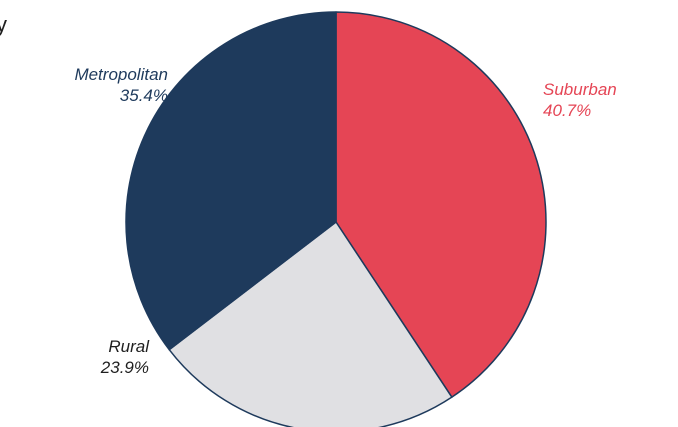 The width and height of the screenshot is (678, 427). Describe the element at coordinates (124, 367) in the screenshot. I see `slice-value-rural: 23.9%` at that location.